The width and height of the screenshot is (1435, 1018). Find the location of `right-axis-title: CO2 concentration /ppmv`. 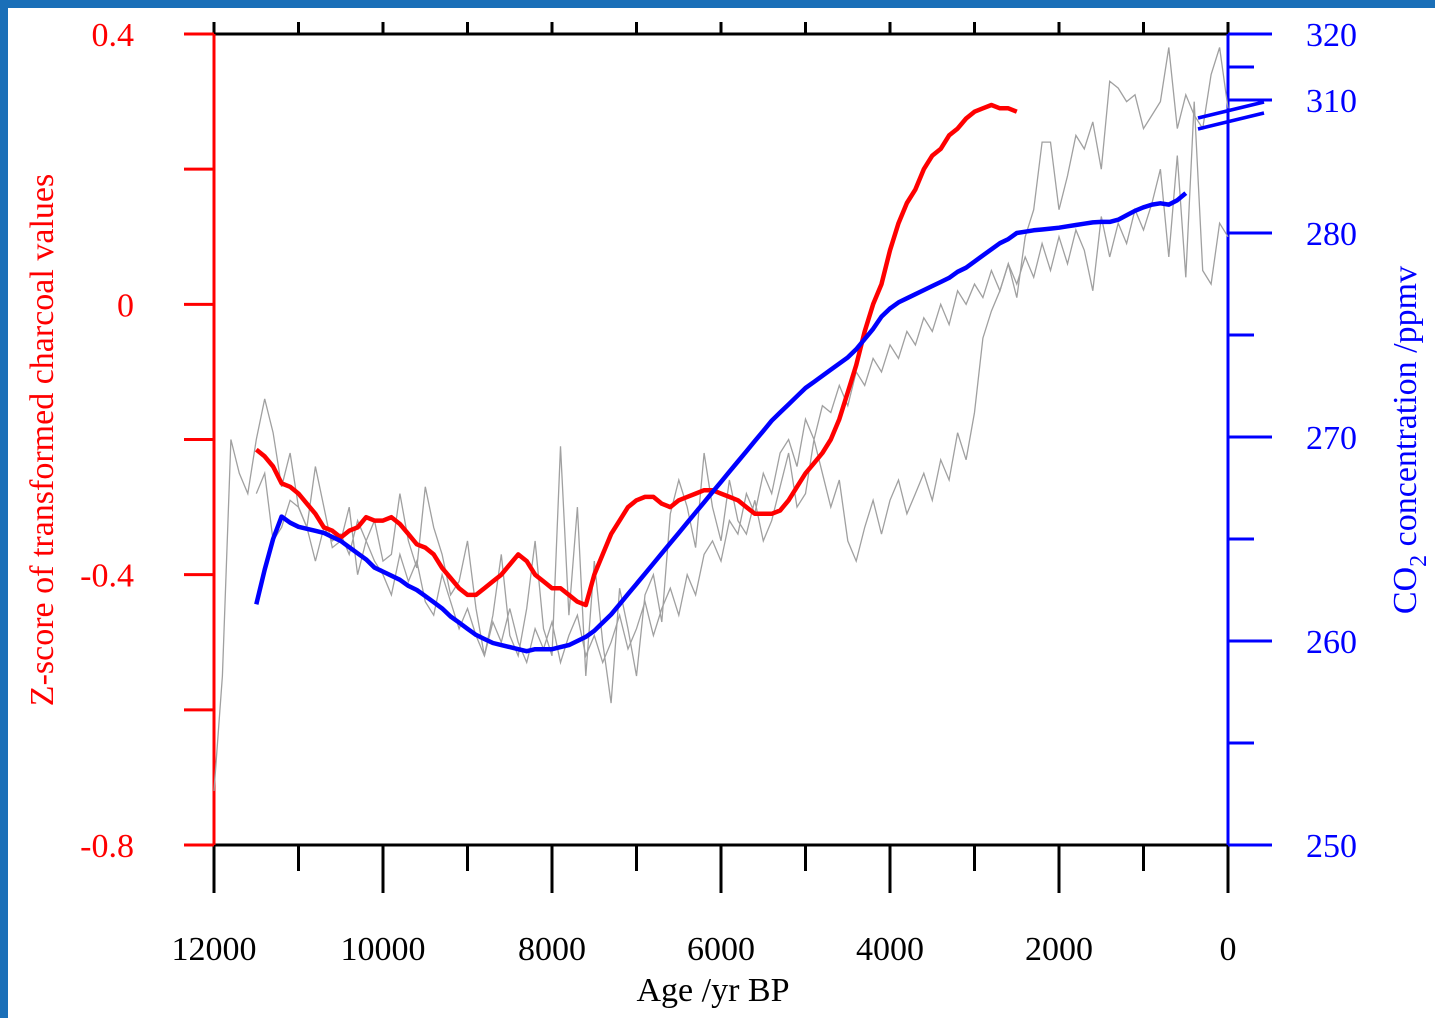

right-axis-title: CO2 concentration /ppmv is located at coordinates (1409, 440).